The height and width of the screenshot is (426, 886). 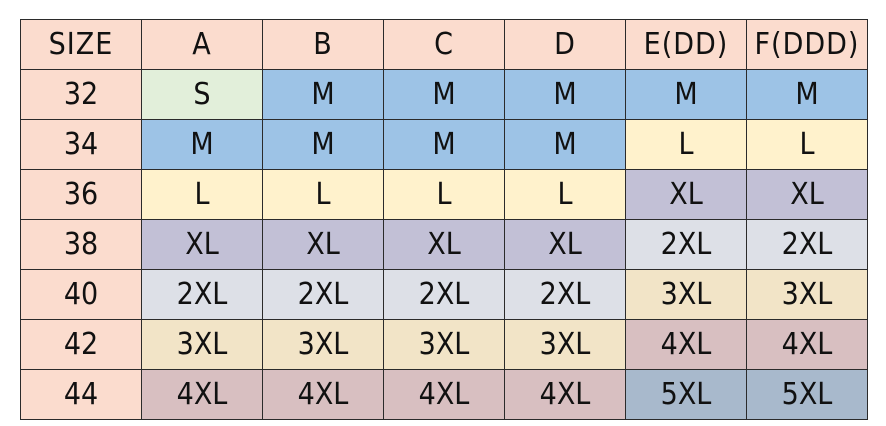 I want to click on band-size-cell: 44, so click(x=81, y=394).